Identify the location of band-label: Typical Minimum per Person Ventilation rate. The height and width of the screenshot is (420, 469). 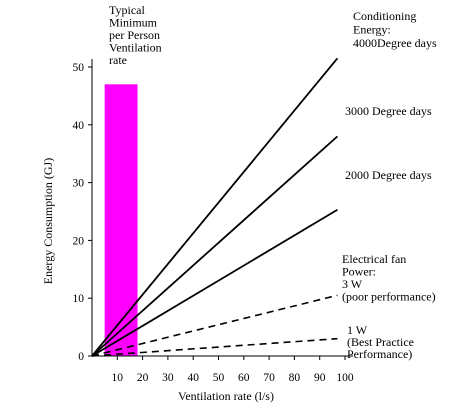
(135, 35).